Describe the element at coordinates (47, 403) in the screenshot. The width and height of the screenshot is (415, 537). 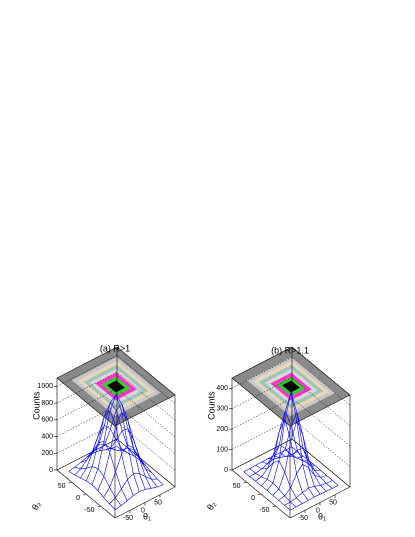
I see `z-tick-label: 800` at that location.